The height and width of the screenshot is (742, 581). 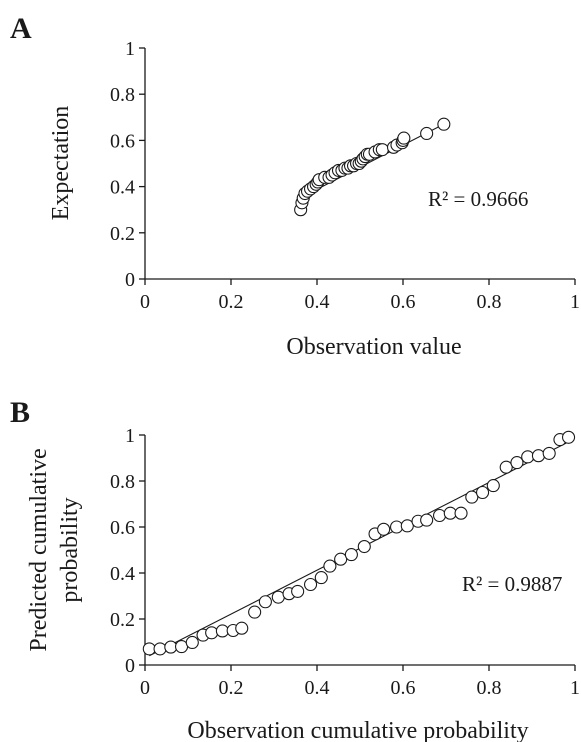 What do you see at coordinates (373, 347) in the screenshot?
I see `panel-a-x-axis-label: Observation value` at bounding box center [373, 347].